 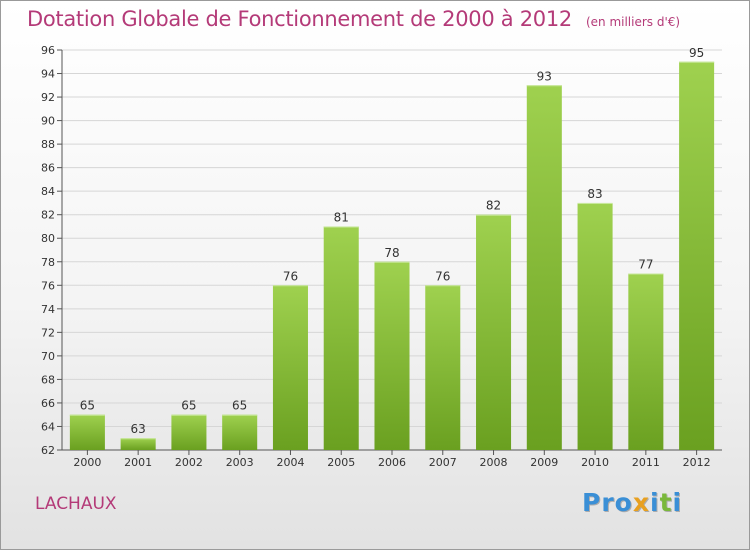 I want to click on proxiti-logo: Proxiti, so click(x=632, y=502).